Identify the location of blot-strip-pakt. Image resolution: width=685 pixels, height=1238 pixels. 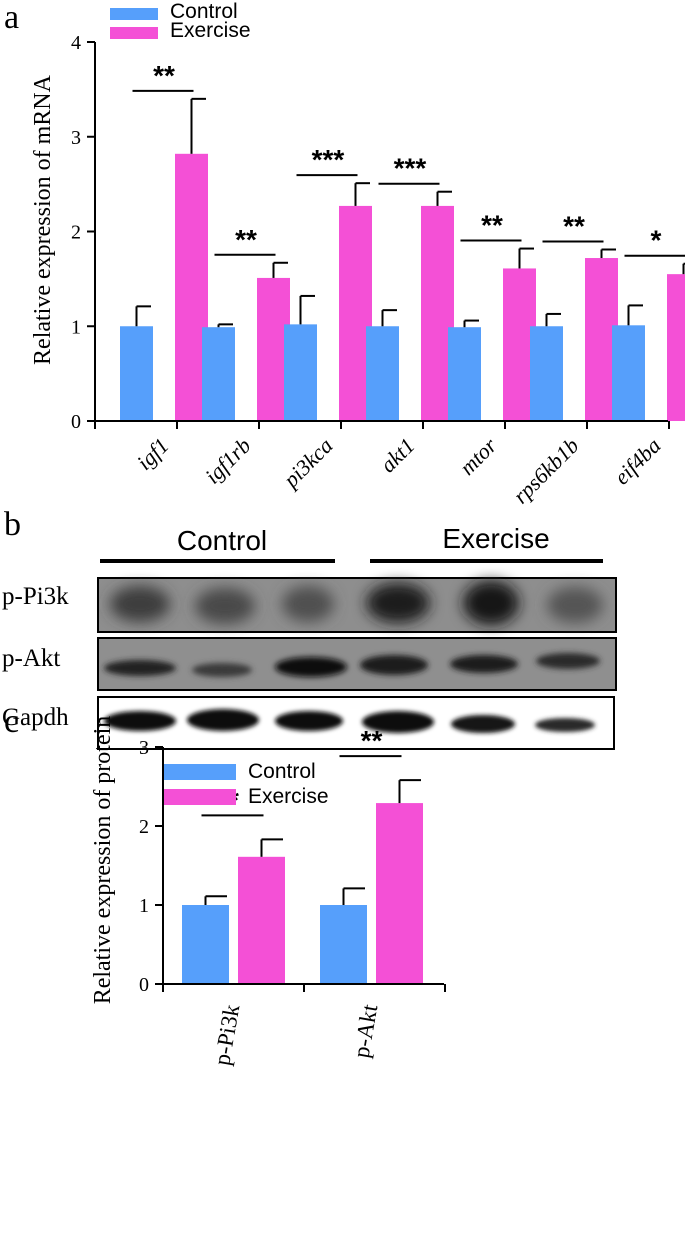
(357, 664).